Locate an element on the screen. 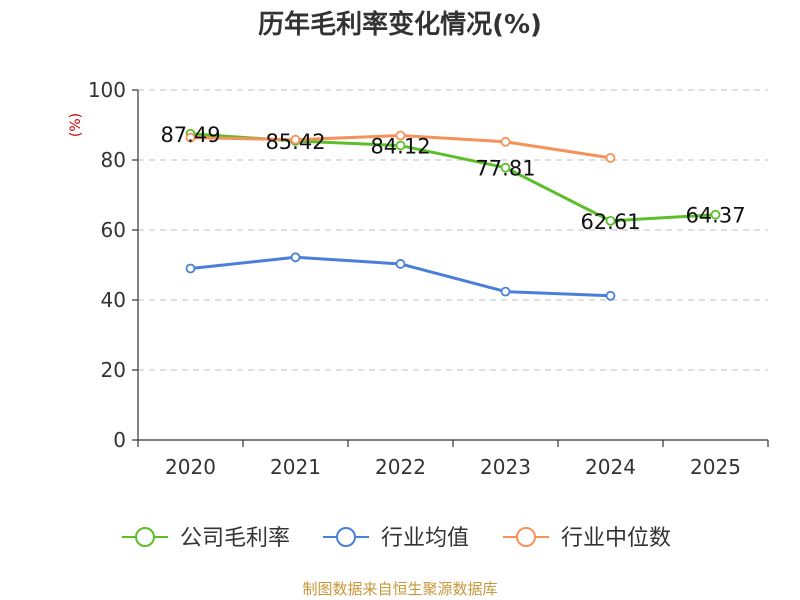 The width and height of the screenshot is (800, 600). data-label: 64.37 is located at coordinates (715, 216).